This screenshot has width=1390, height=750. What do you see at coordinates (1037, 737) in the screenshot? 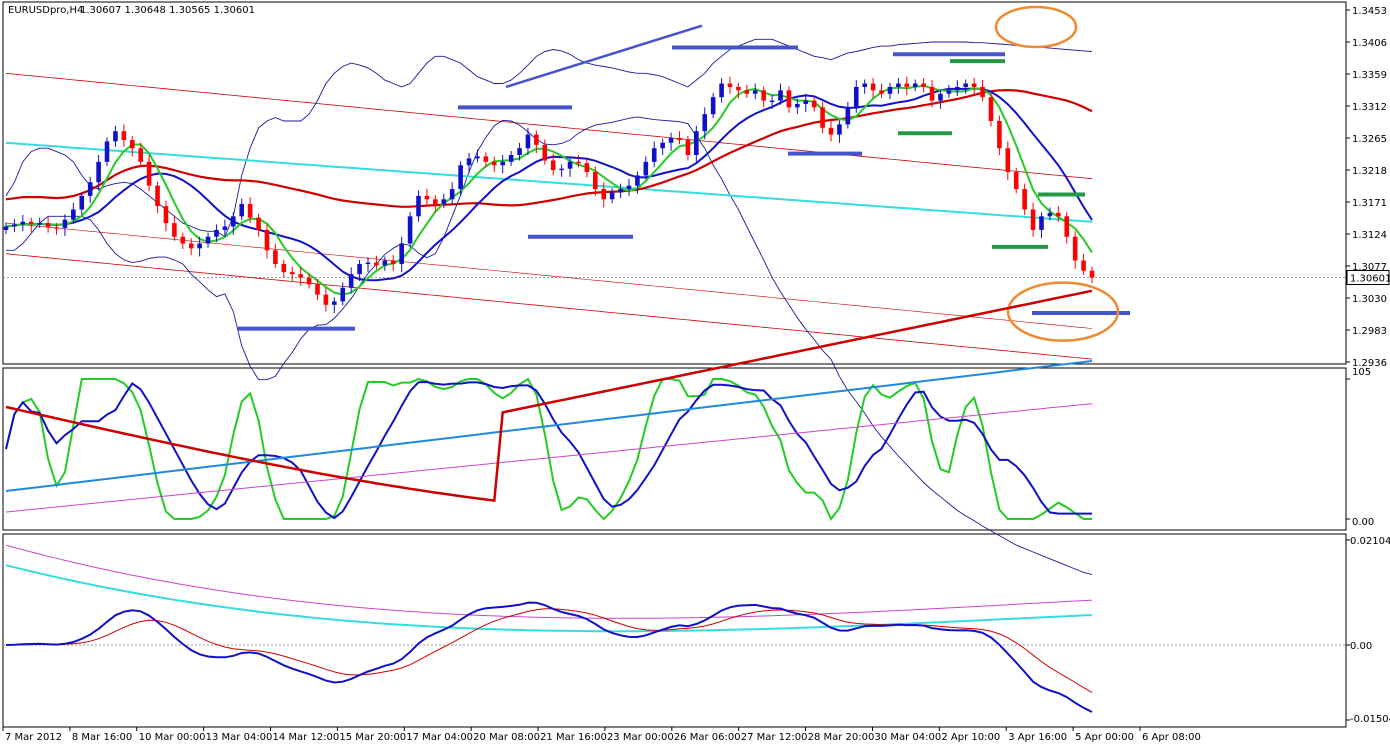
I see `x-tick-label: 3 Apr 16:00` at bounding box center [1037, 737].